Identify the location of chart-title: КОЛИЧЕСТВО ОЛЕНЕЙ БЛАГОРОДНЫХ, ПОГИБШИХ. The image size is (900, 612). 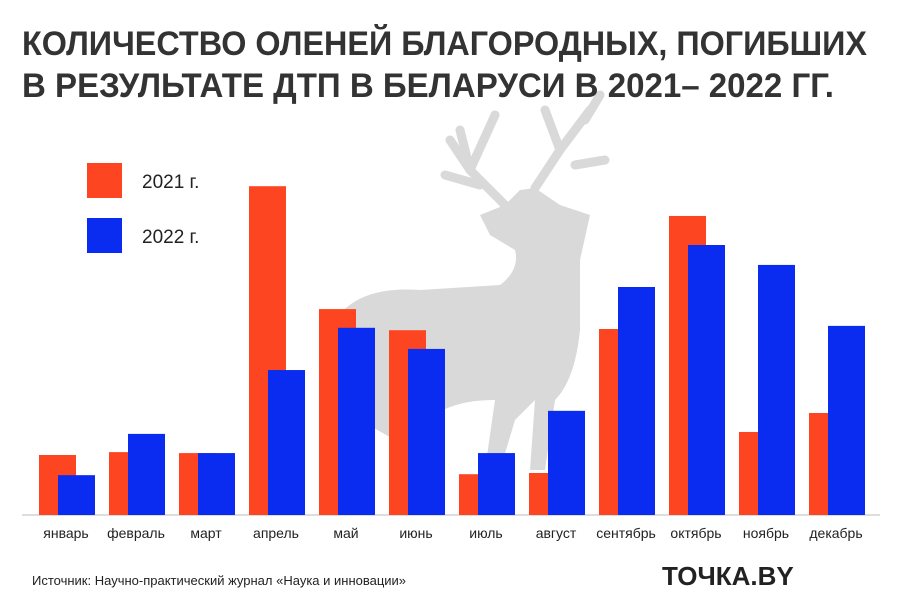
(444, 43).